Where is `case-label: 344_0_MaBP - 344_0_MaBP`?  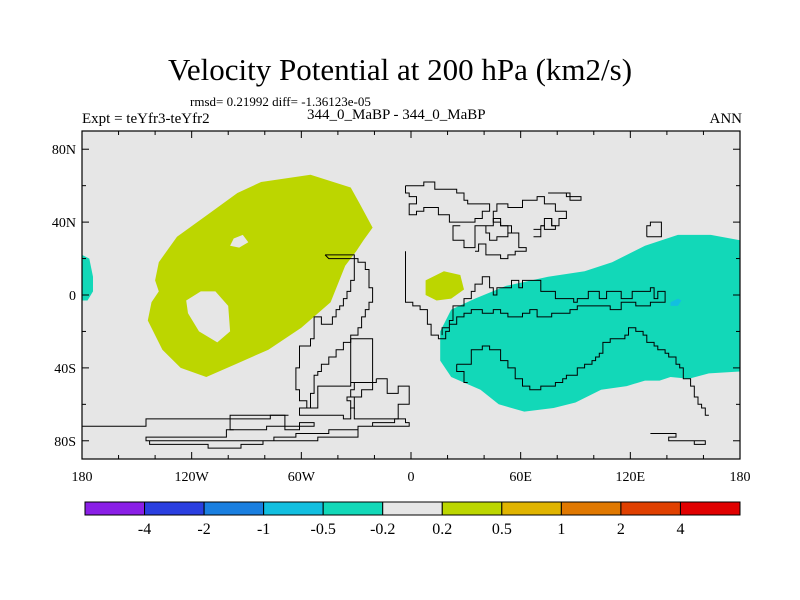
case-label: 344_0_MaBP - 344_0_MaBP is located at coordinates (396, 115).